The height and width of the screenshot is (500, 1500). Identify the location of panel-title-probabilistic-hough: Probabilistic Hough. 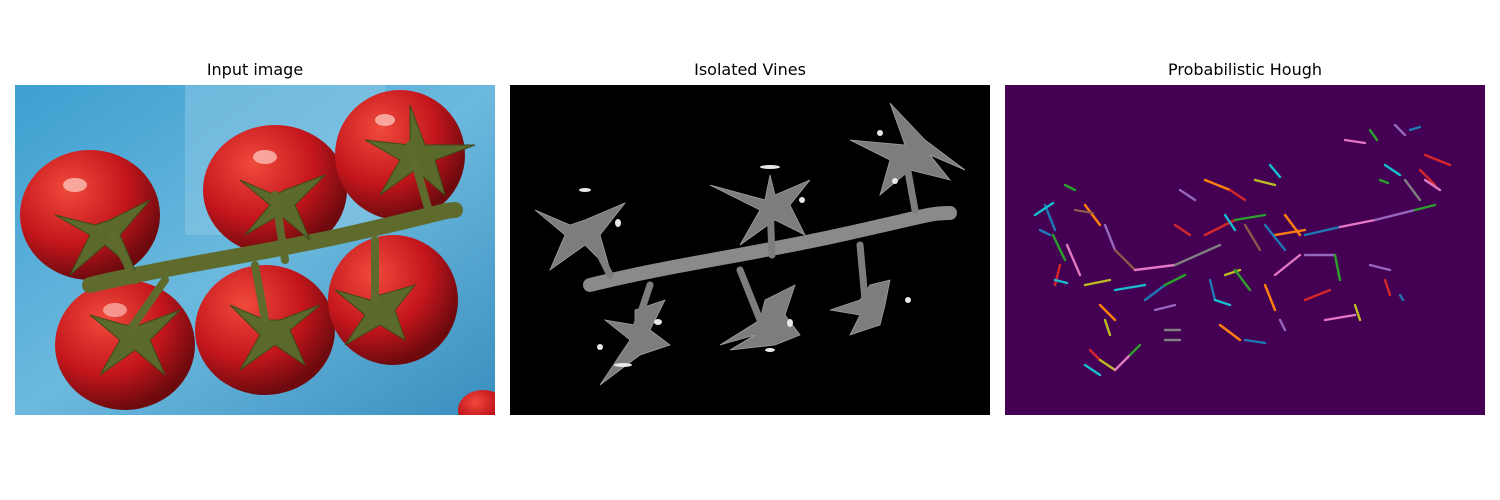
(1245, 69).